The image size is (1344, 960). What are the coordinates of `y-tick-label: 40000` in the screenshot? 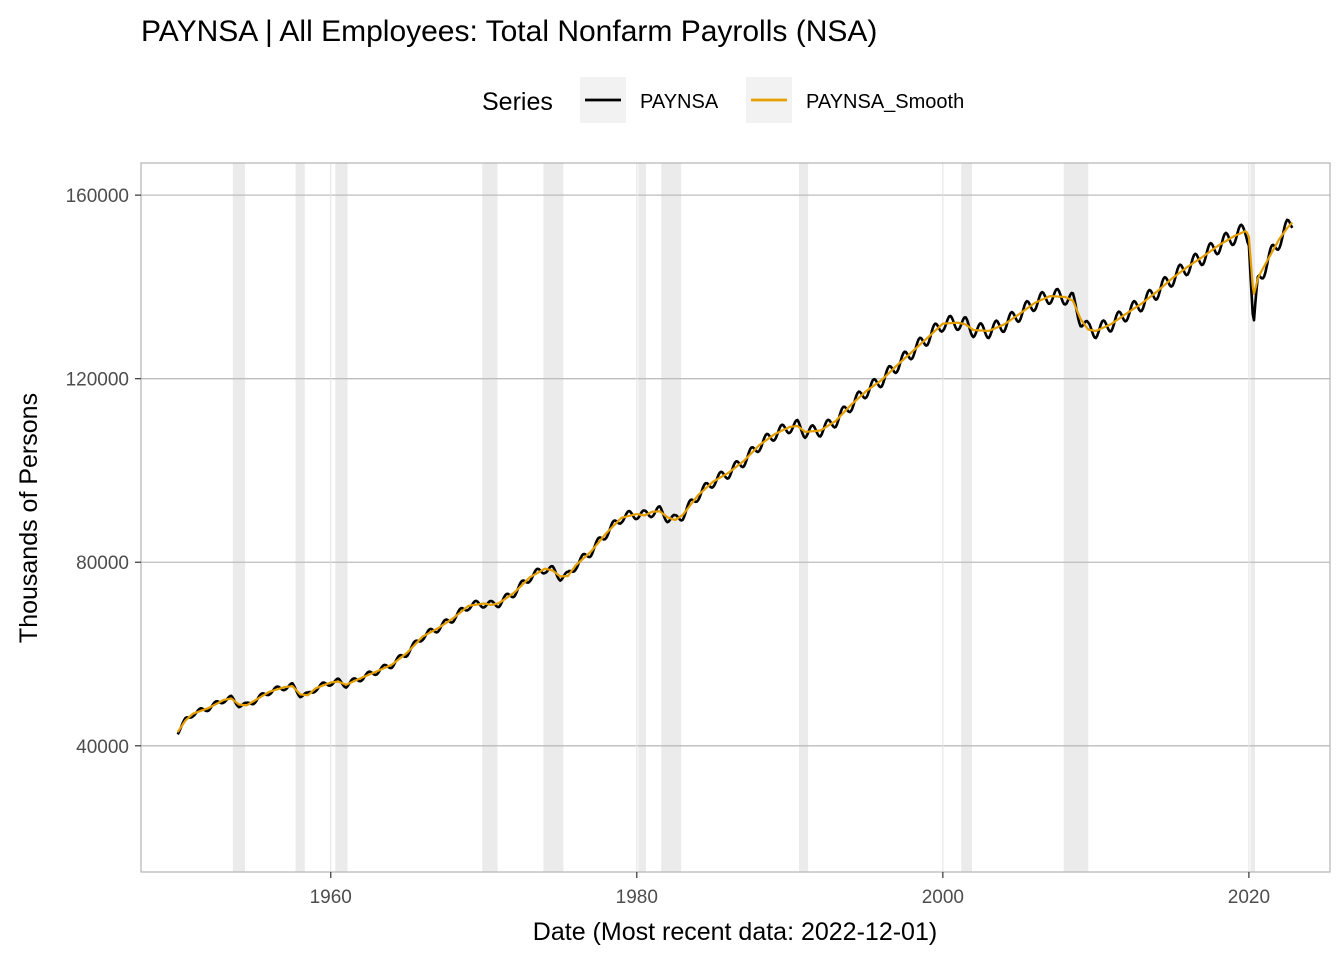 It's located at (102, 747).